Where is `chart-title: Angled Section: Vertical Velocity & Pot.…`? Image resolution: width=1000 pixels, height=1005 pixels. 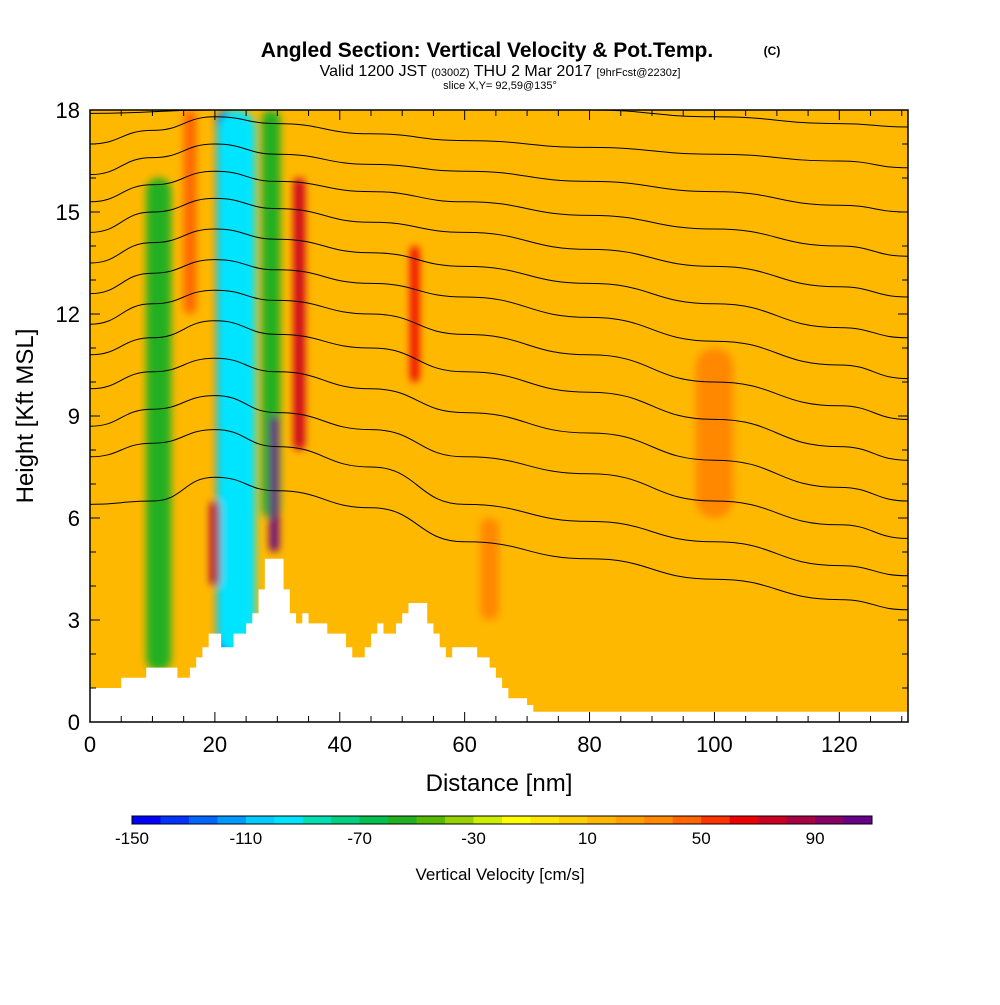
chart-title: Angled Section: Vertical Velocity & Pot.… is located at coordinates (487, 50).